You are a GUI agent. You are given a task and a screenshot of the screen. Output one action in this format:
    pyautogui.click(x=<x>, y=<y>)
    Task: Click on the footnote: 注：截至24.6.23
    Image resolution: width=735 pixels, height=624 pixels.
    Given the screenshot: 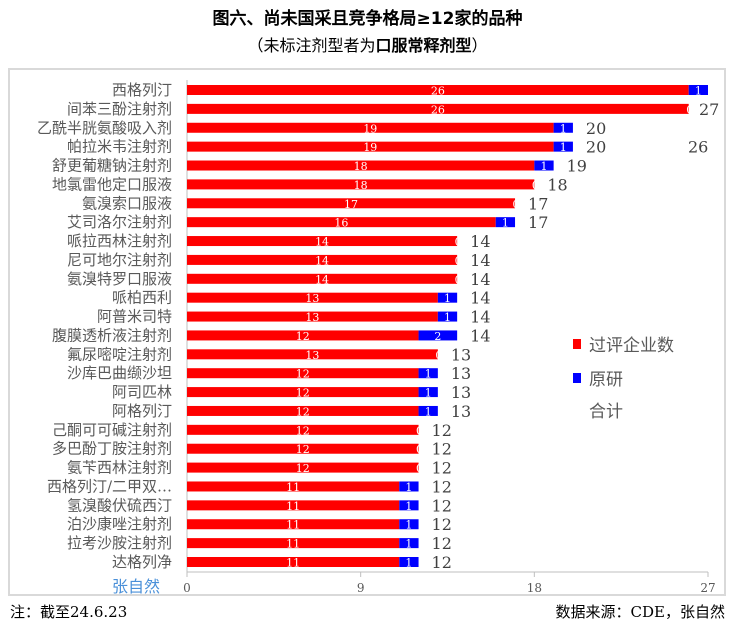 What is the action you would take?
    pyautogui.click(x=69, y=612)
    